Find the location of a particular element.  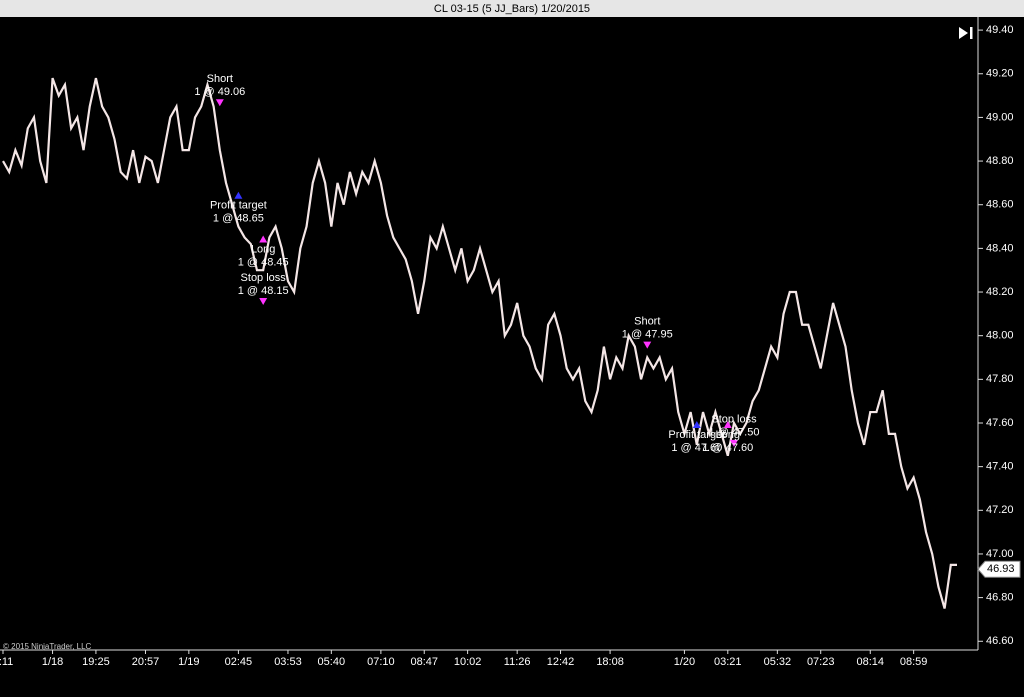

x-tick-label: 18:08 is located at coordinates (610, 662).